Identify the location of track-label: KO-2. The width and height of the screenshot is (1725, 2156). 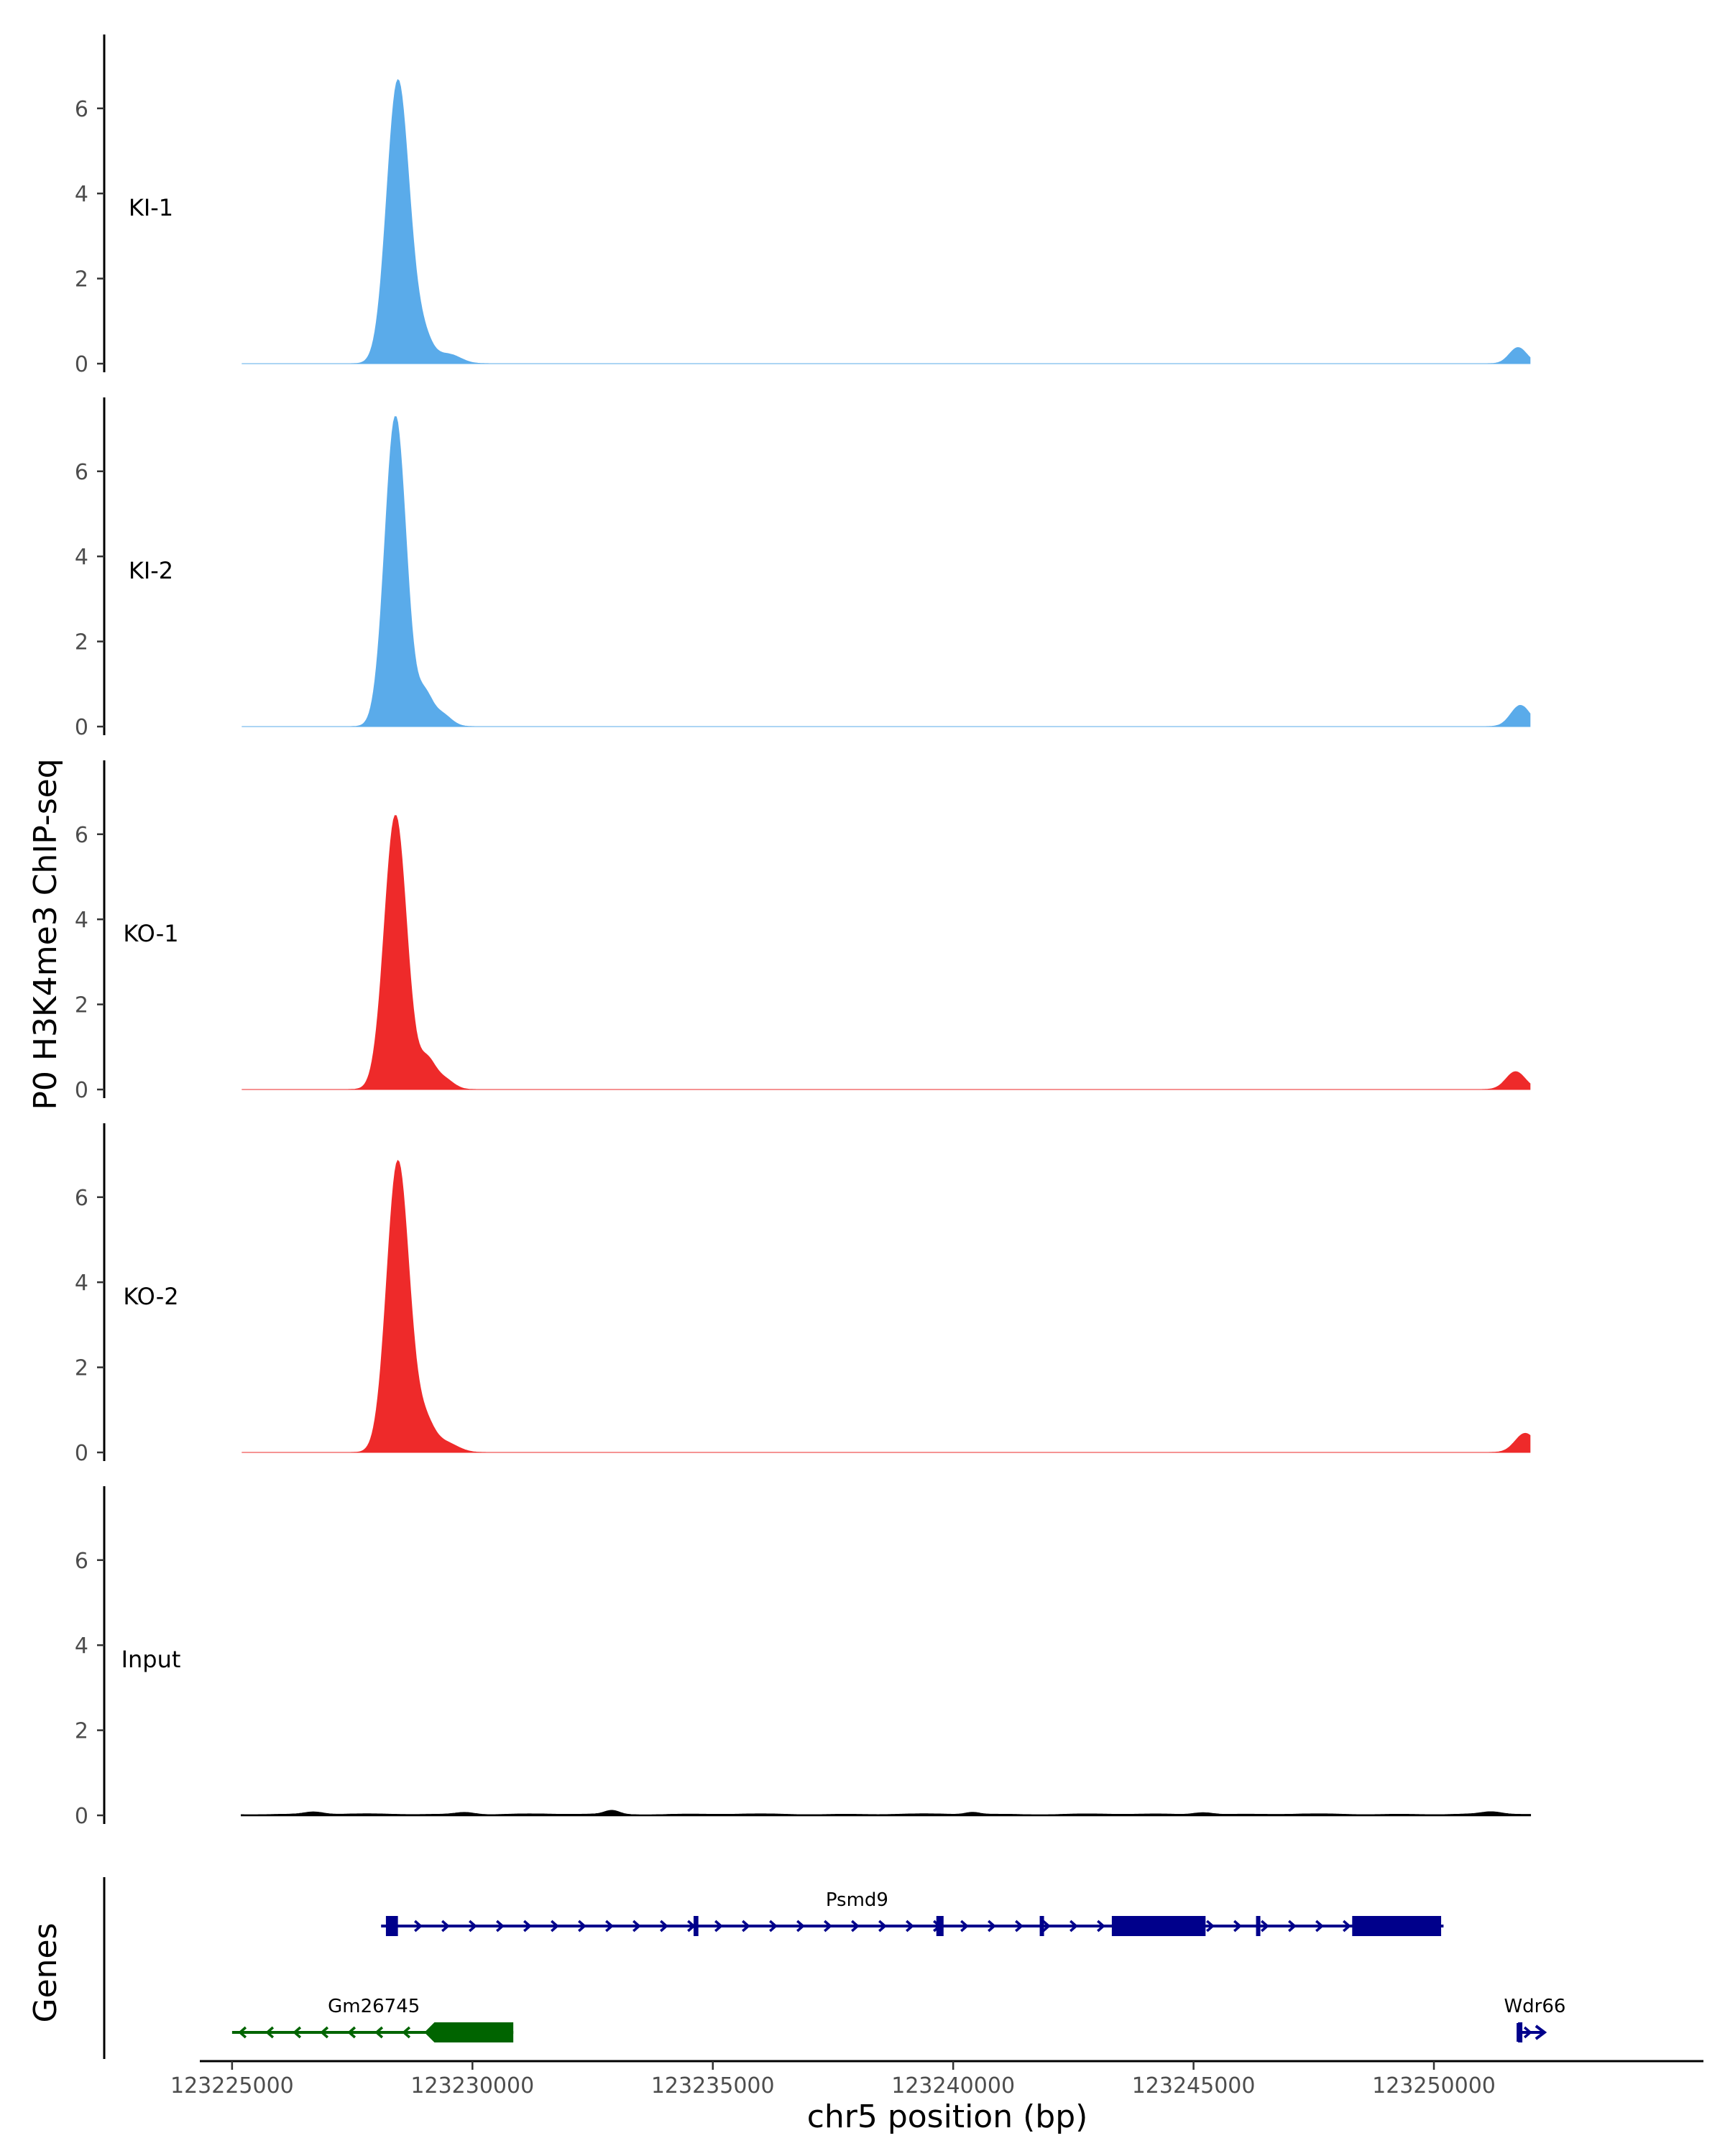
(150, 1296).